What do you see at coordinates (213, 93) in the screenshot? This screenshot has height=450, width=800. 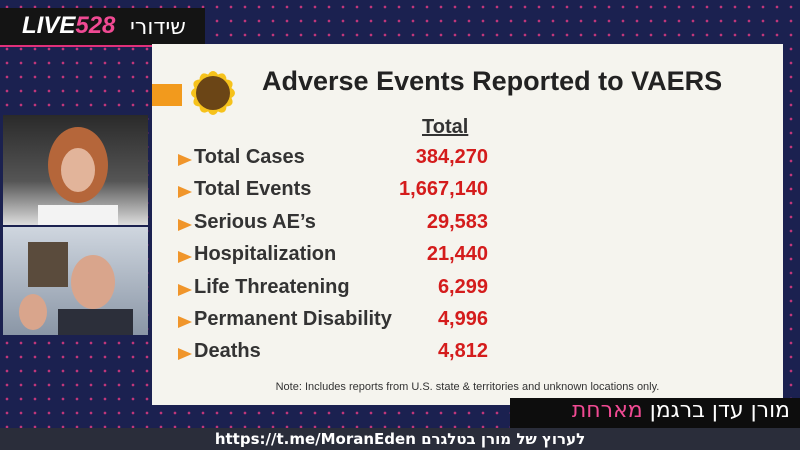 I see `sunflower` at bounding box center [213, 93].